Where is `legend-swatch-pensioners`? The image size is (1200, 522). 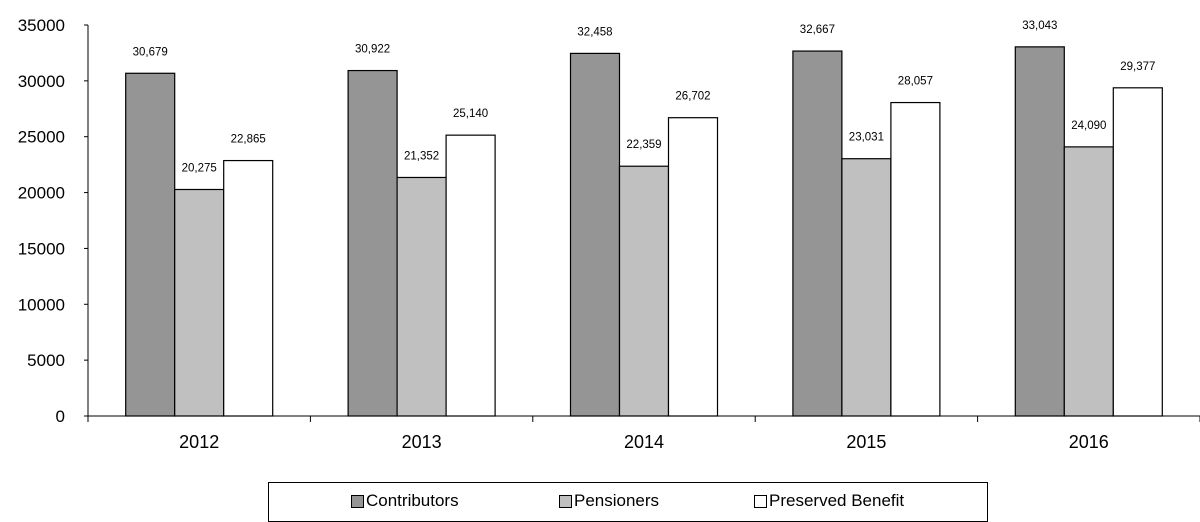 legend-swatch-pensioners is located at coordinates (565, 501).